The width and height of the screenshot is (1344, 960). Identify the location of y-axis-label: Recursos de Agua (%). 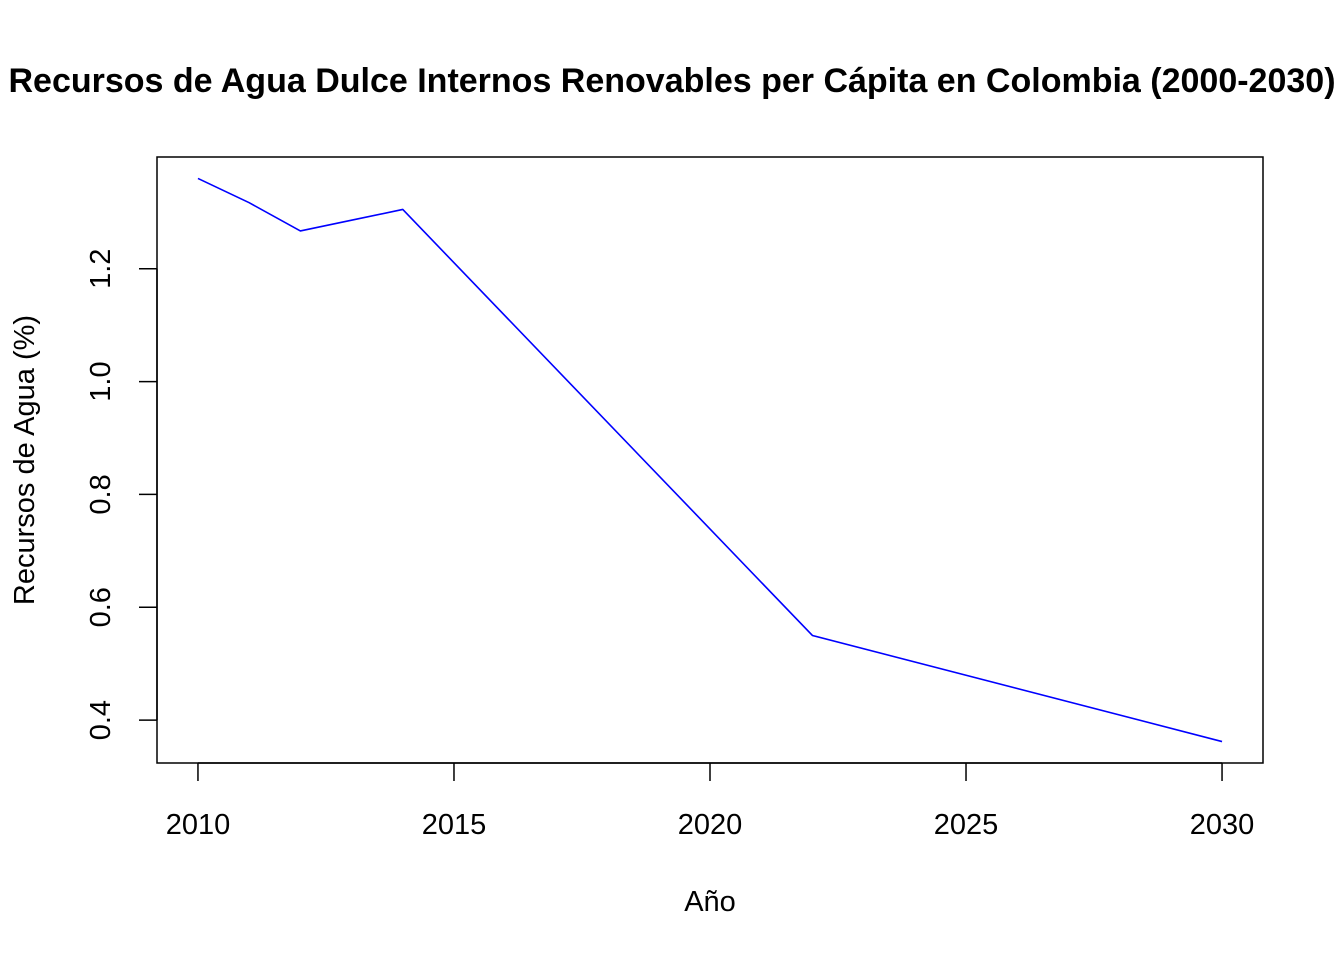
(25, 460).